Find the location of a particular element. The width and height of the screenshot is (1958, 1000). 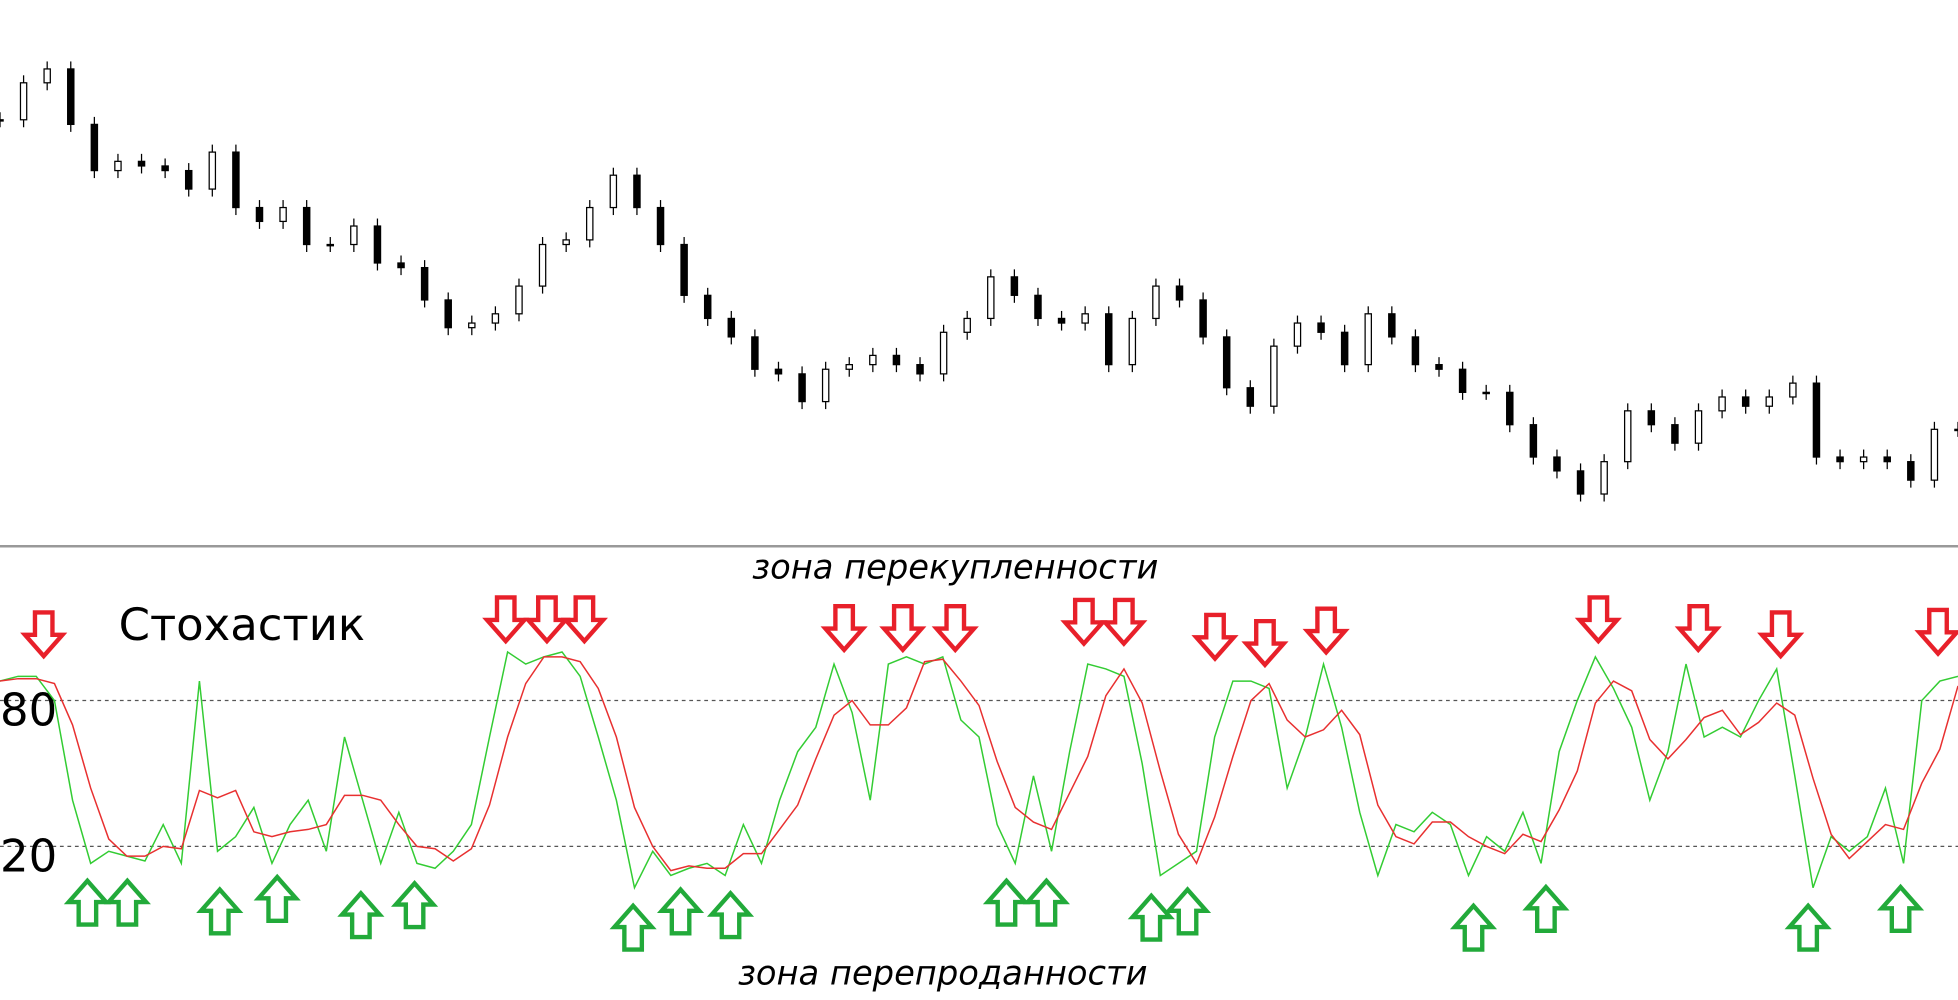

level-label: 80 is located at coordinates (28, 710).